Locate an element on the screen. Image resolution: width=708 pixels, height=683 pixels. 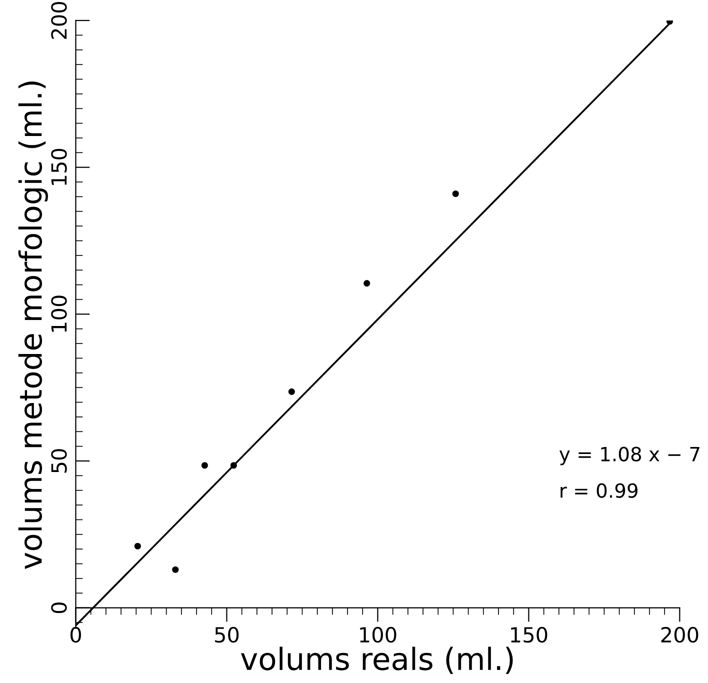
y-tick-label: 50 is located at coordinates (59, 461).